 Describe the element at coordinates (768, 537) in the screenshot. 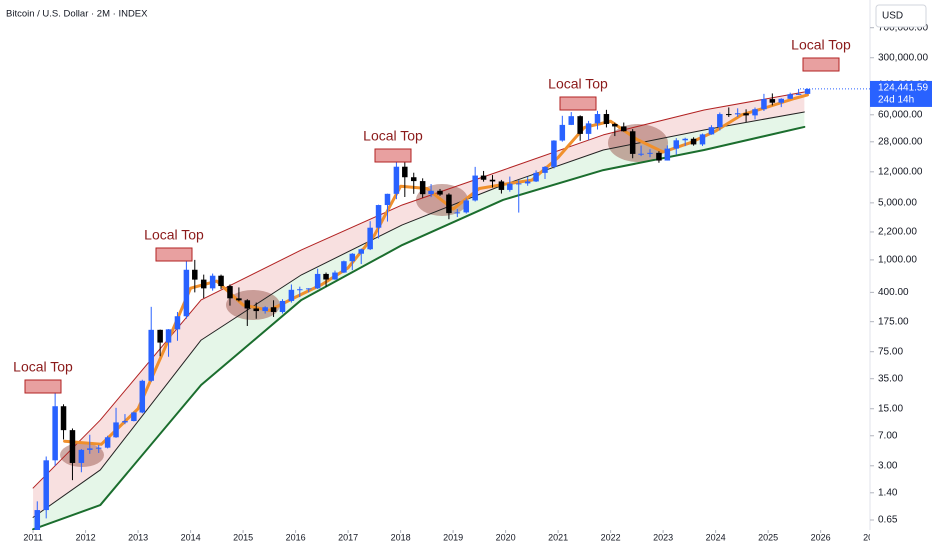

I see `x-tick-label: 2025` at that location.